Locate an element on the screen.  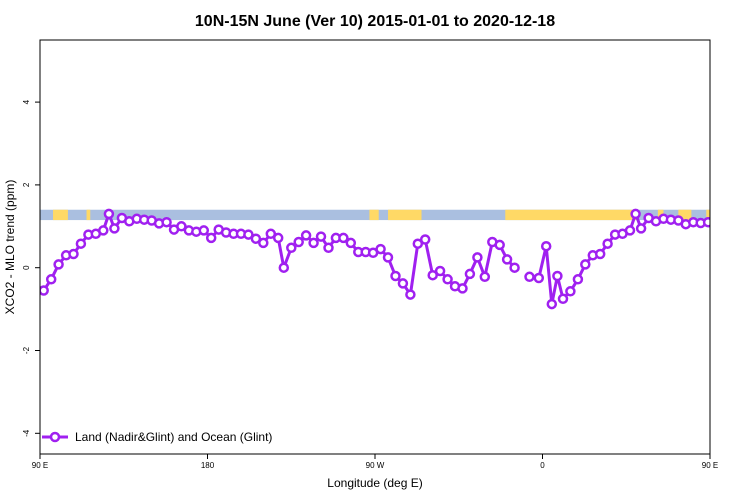
y-tick-label-1: 2 is located at coordinates (26, 184).